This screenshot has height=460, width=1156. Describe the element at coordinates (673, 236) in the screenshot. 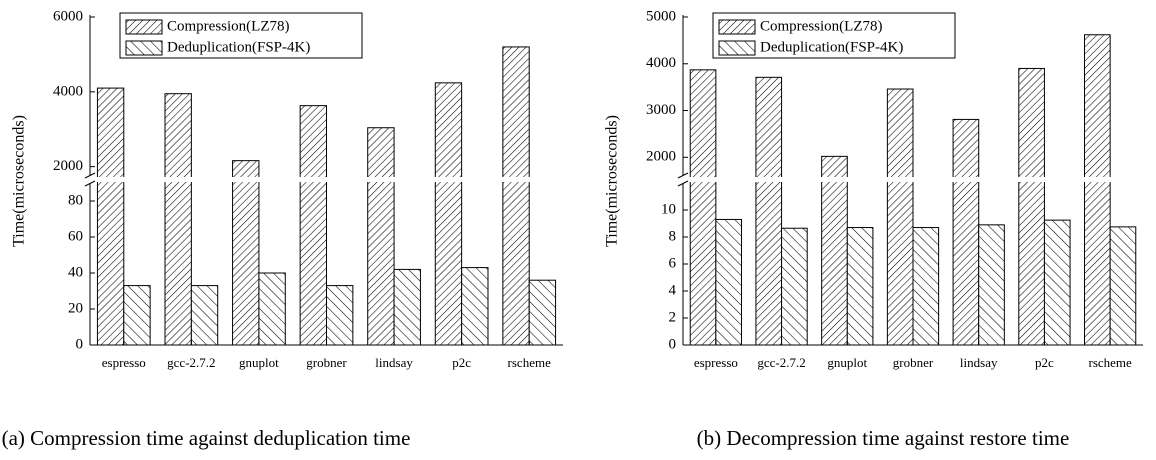

I see `y-tick-label: 8` at that location.